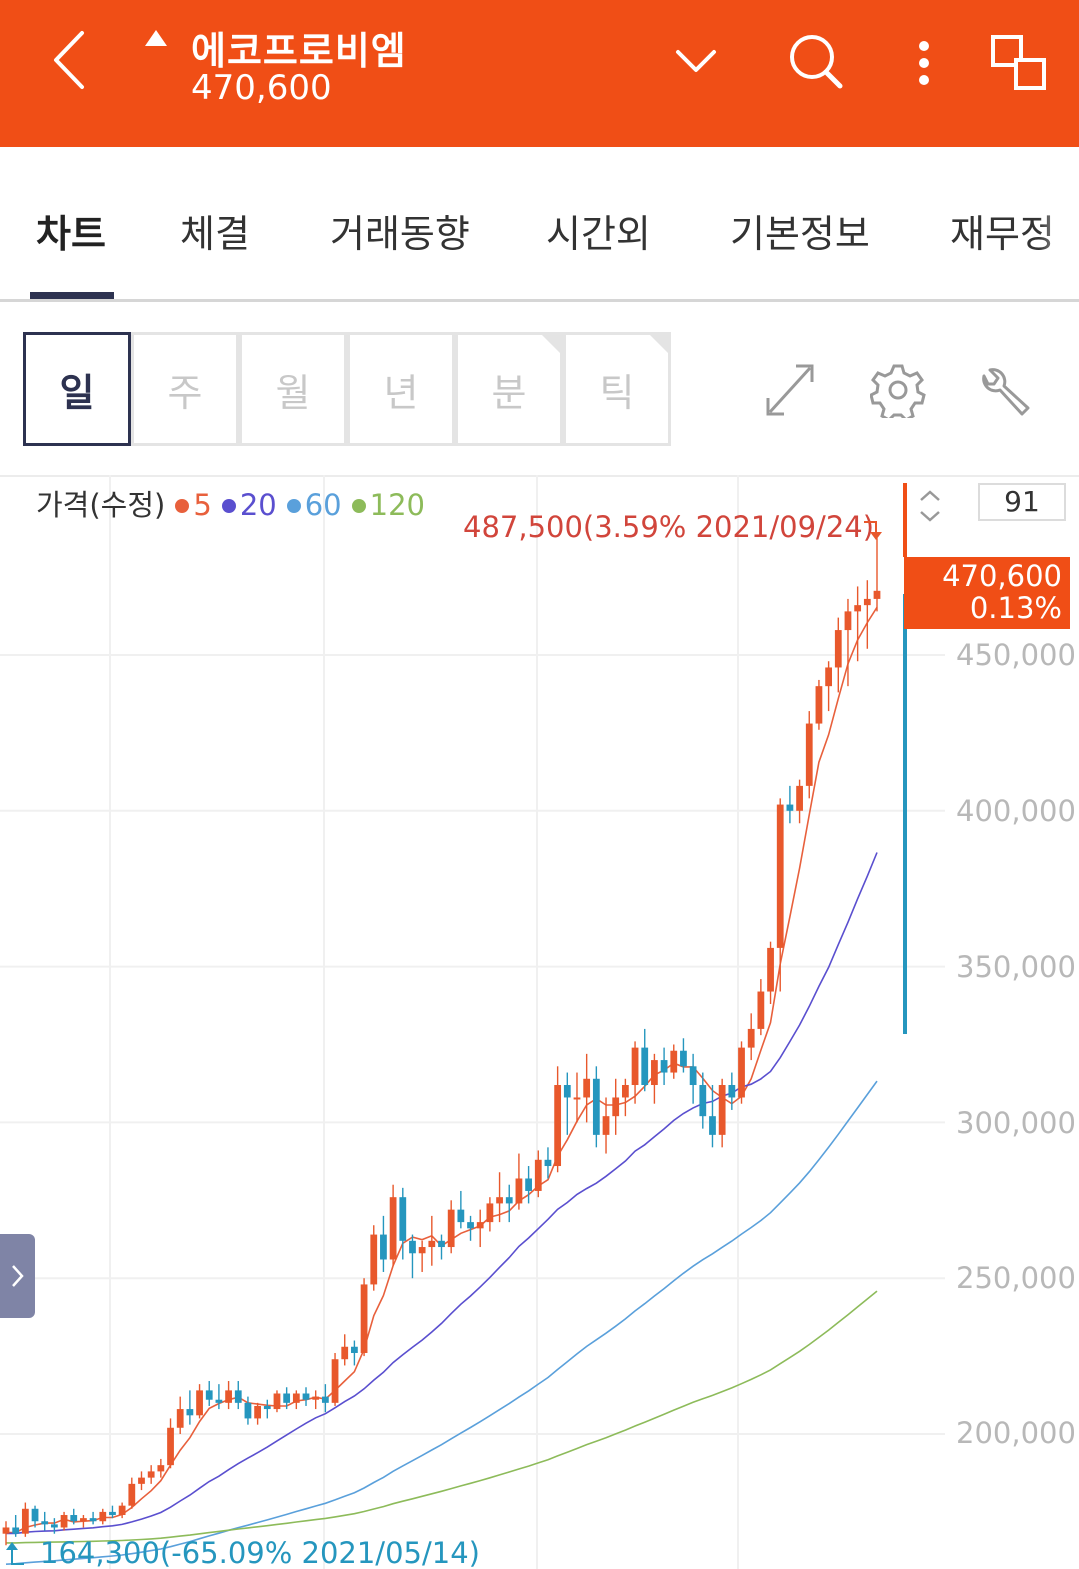 The image size is (1079, 1569). Describe the element at coordinates (401, 389) in the screenshot. I see `period-year-button: 년` at that location.